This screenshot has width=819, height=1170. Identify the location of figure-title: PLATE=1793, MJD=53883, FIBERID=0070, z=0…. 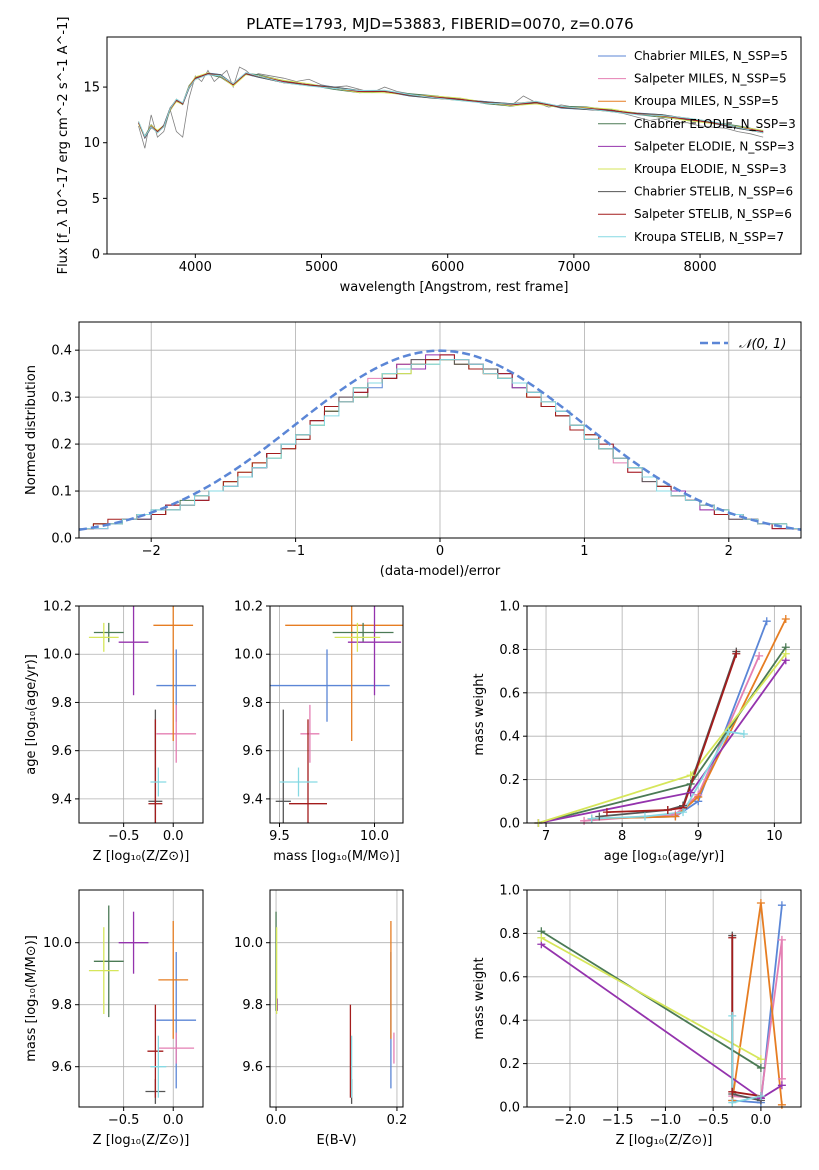
(439, 24).